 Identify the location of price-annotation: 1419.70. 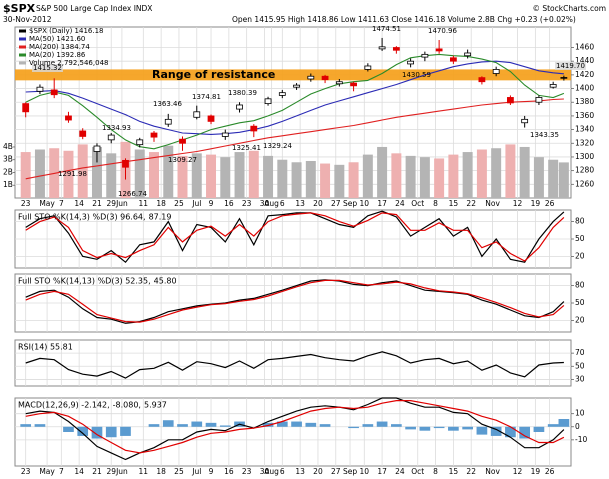
(570, 66).